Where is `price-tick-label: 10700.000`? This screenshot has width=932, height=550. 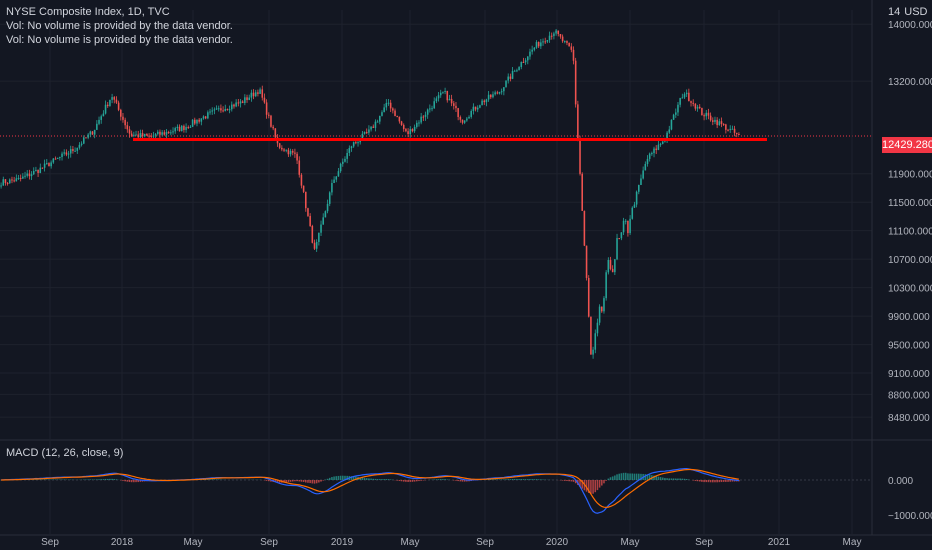 price-tick-label: 10700.000 is located at coordinates (910, 260).